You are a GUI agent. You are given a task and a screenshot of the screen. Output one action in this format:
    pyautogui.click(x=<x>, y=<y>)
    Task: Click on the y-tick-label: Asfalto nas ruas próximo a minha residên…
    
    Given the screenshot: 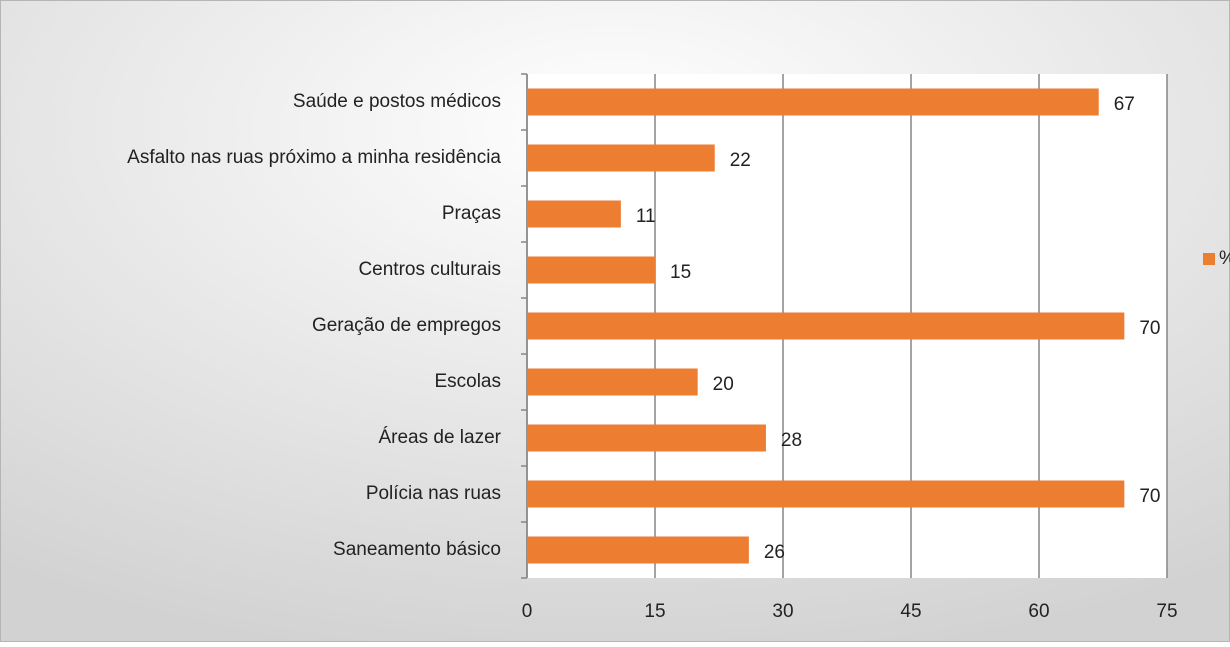 What is the action you would take?
    pyautogui.click(x=314, y=157)
    